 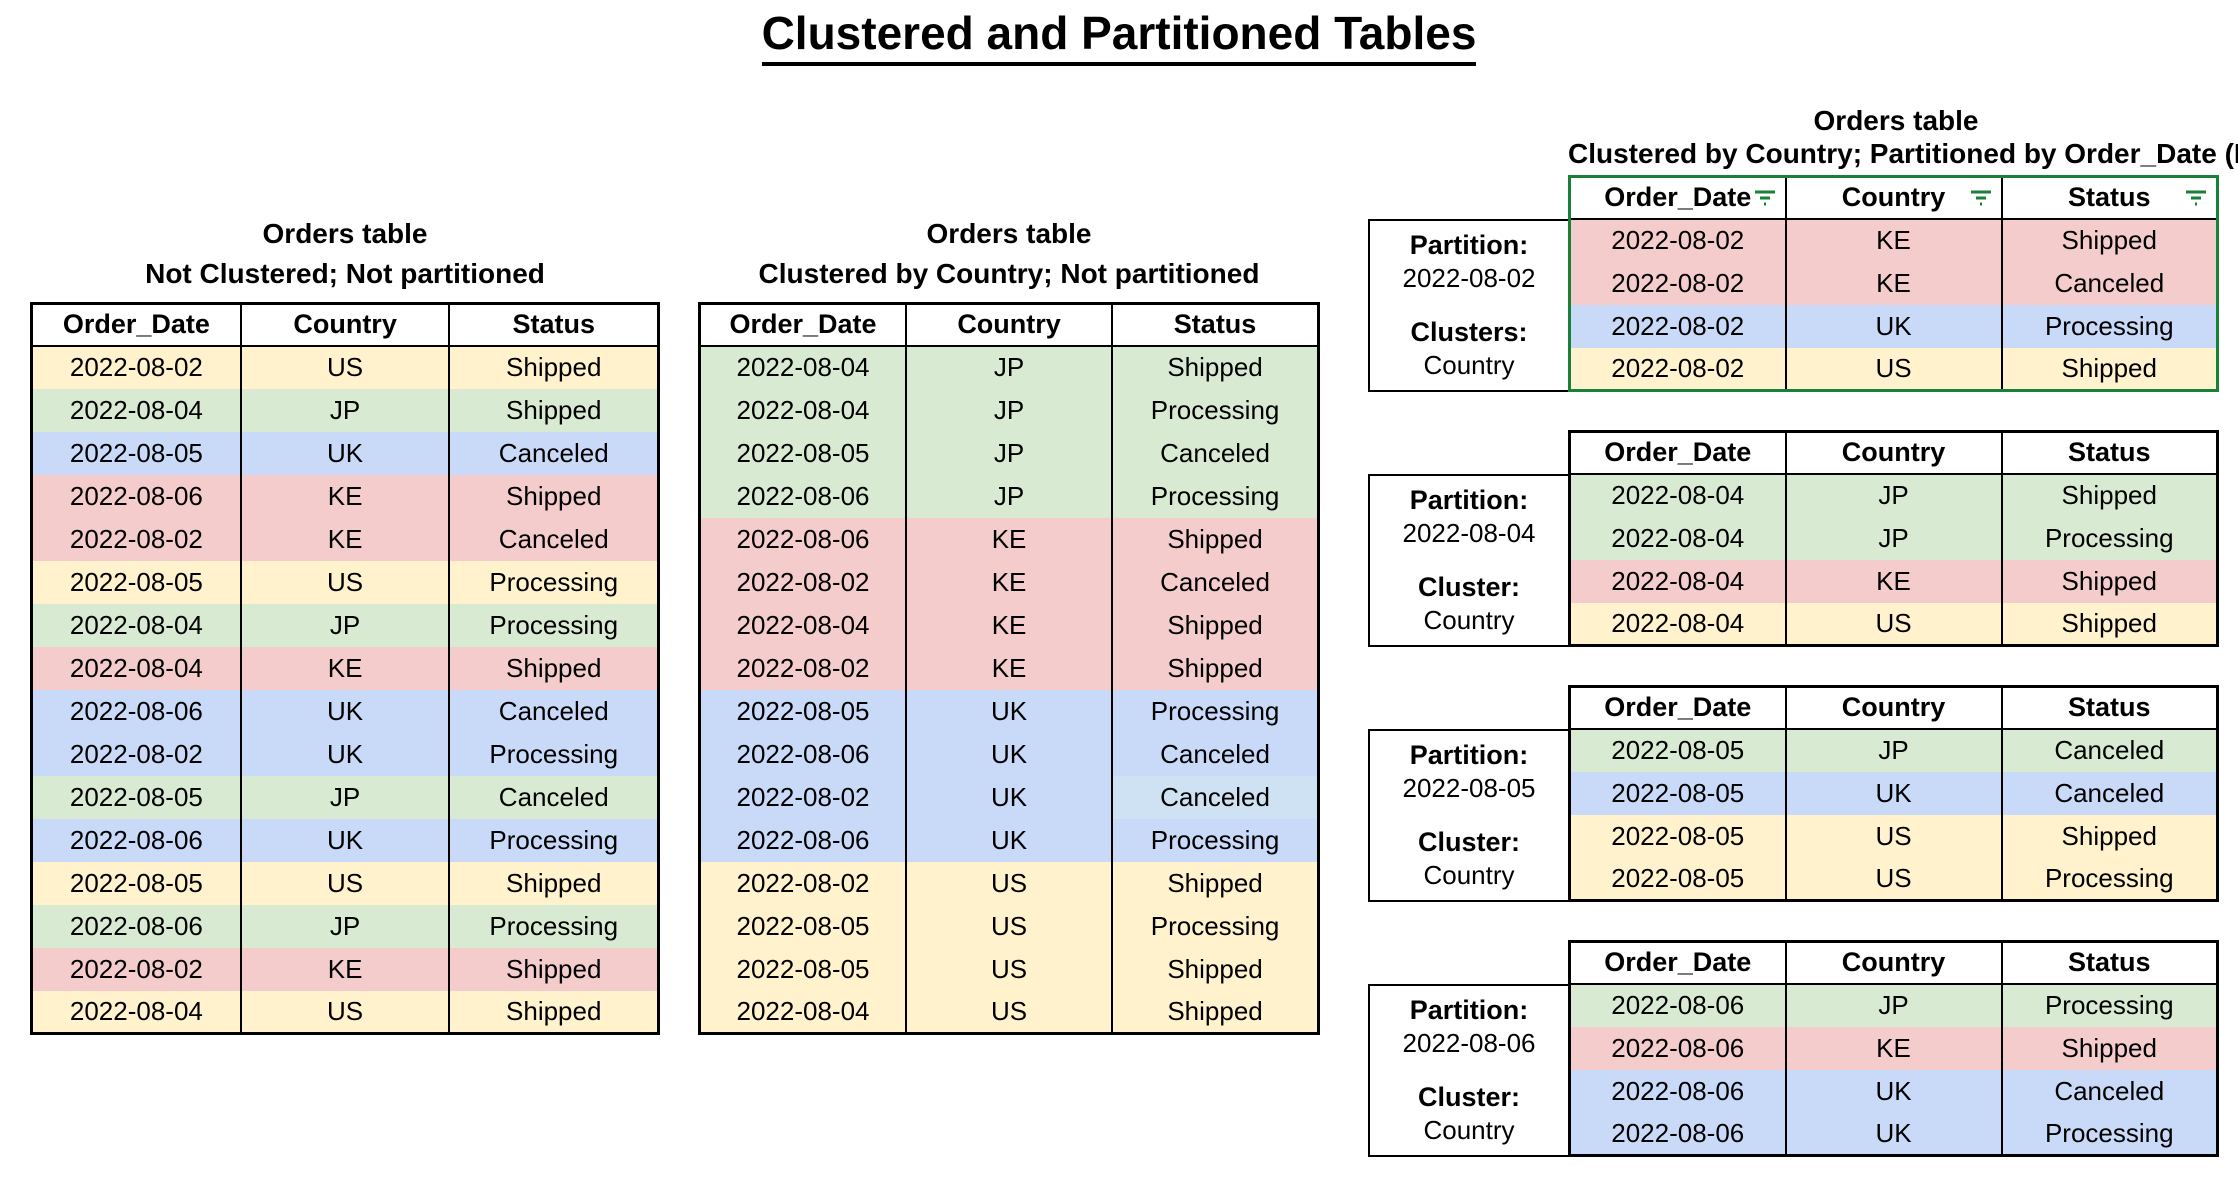 What do you see at coordinates (345, 754) in the screenshot?
I see `table-row: 2022-08-02 UK Processing` at bounding box center [345, 754].